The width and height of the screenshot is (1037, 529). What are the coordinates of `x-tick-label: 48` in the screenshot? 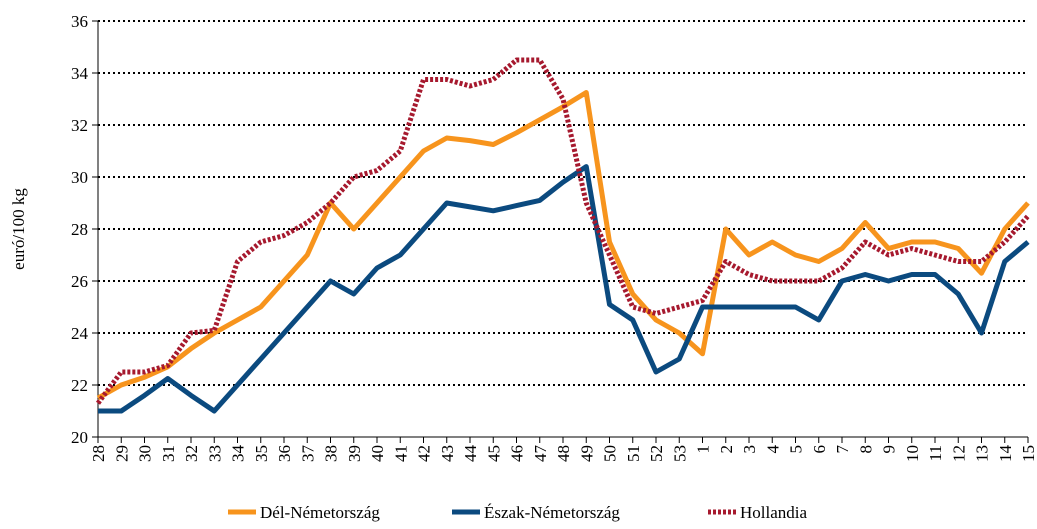 It's located at (563, 453).